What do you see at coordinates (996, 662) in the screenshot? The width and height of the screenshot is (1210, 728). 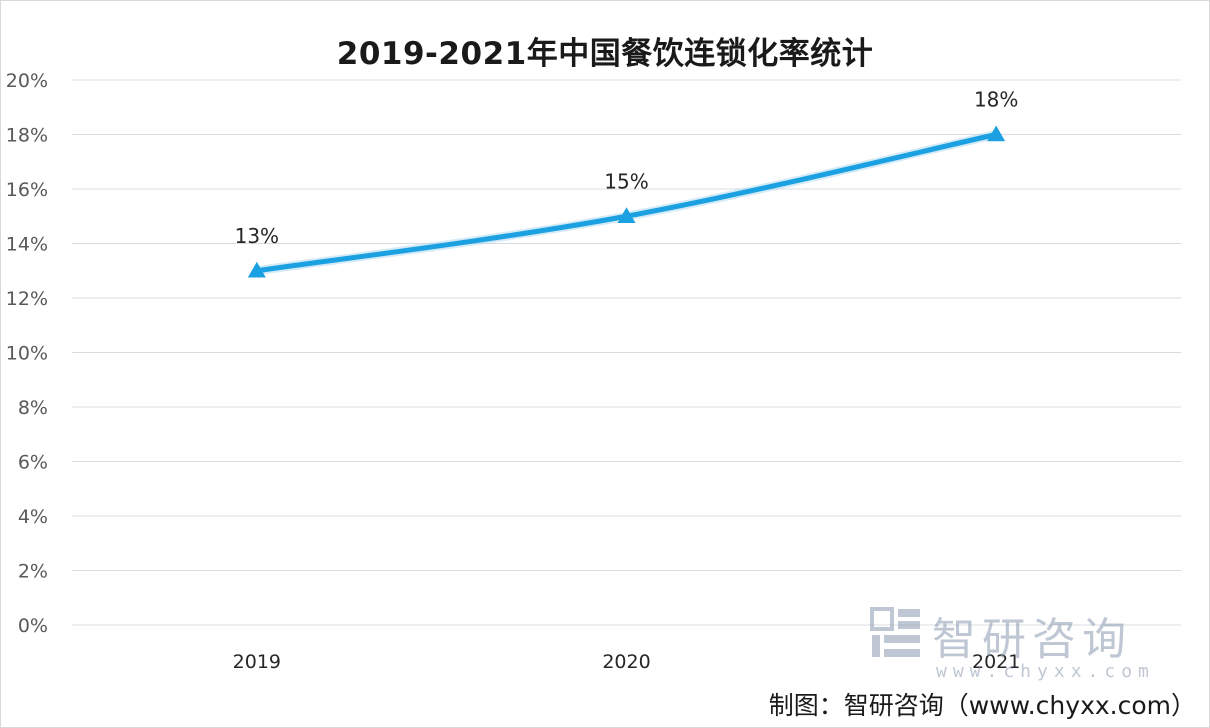 I see `x-tick-label: 2021` at bounding box center [996, 662].